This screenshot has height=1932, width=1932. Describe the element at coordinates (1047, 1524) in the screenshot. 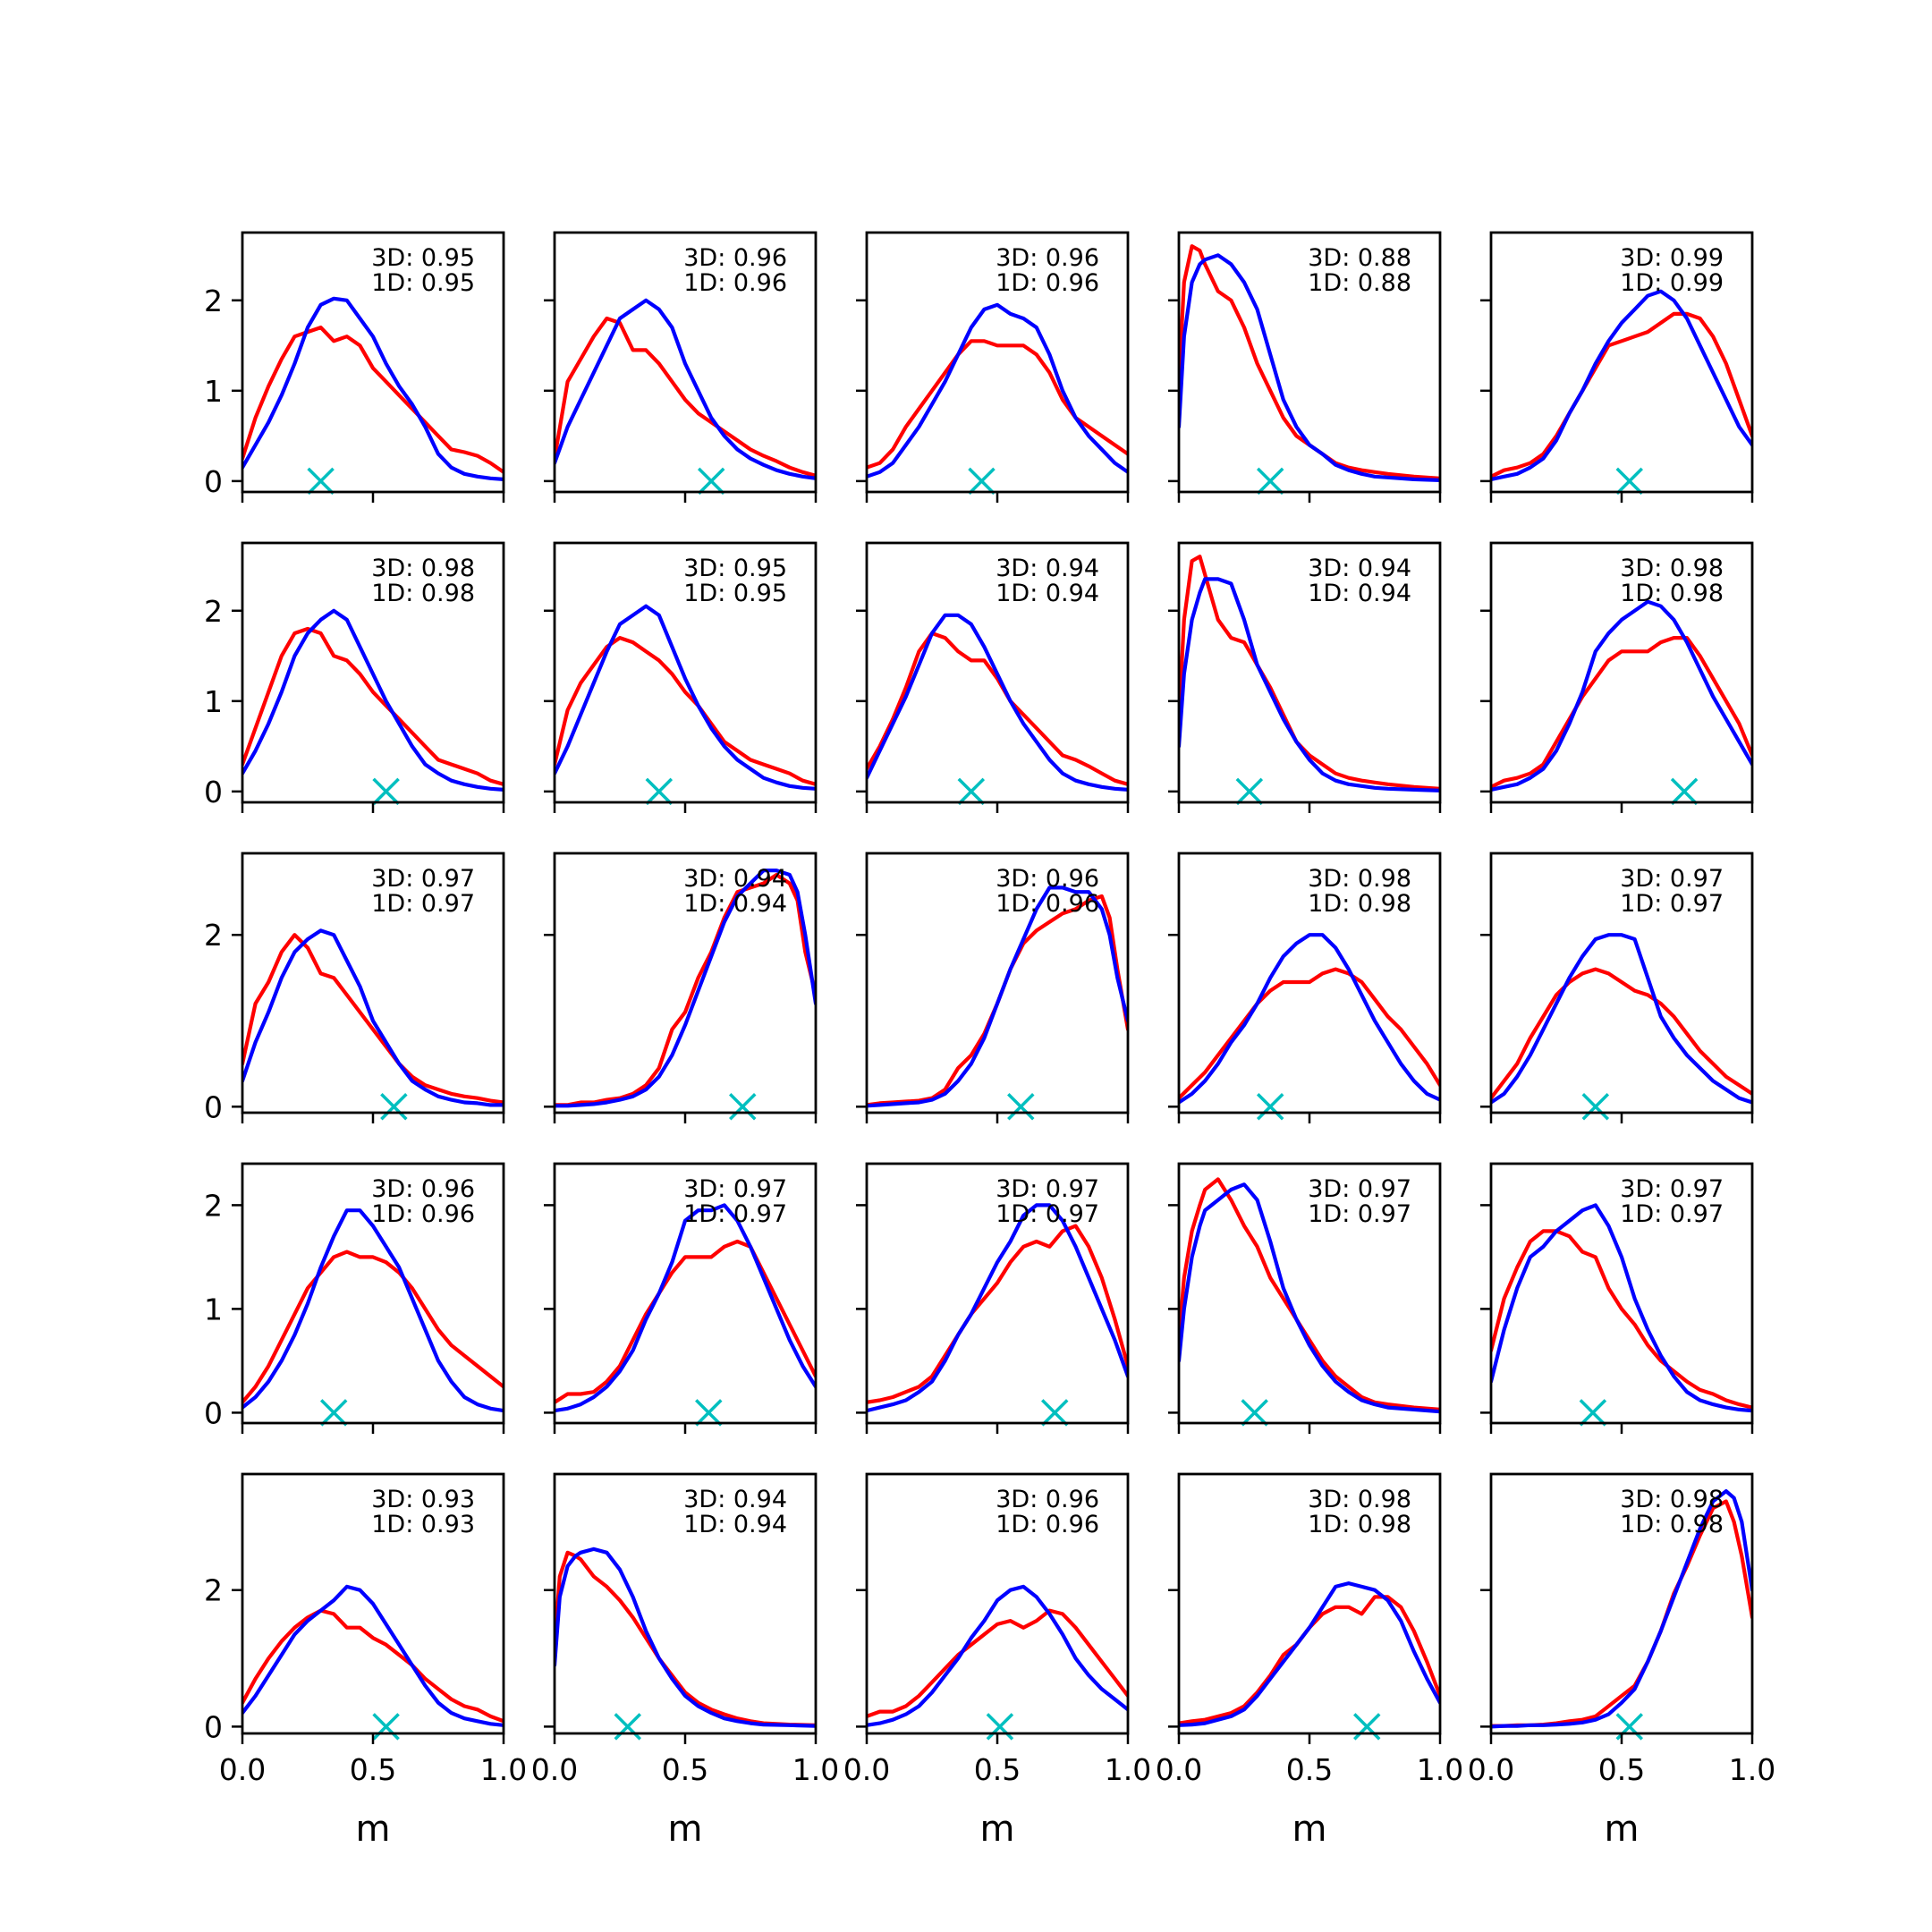

I see `label-1d: 1D: 0.96` at that location.